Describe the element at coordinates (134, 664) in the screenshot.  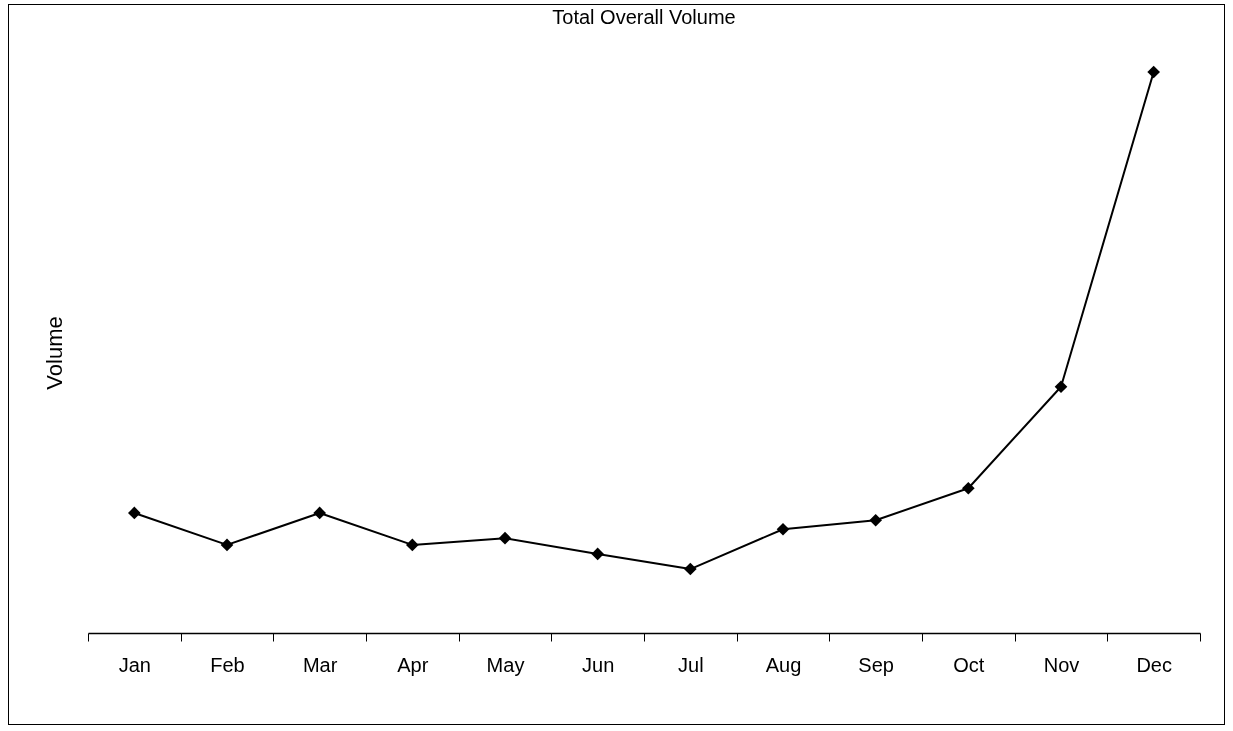
I see `x-tick-label: Jan` at that location.